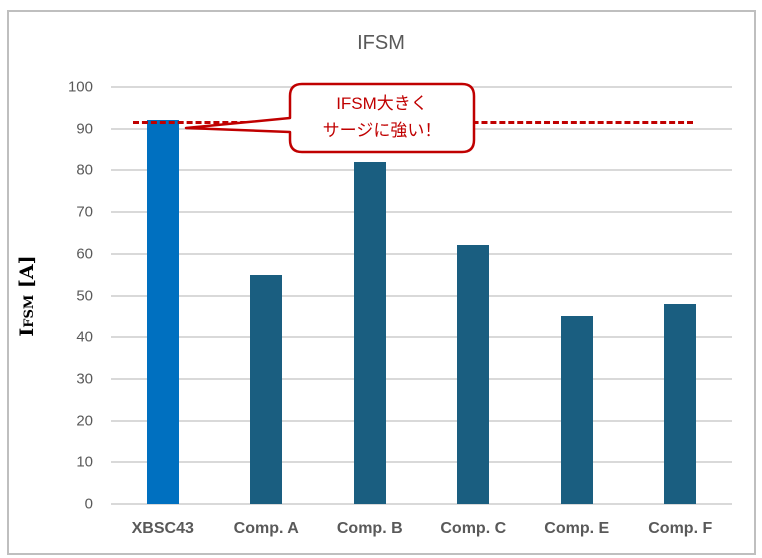 Image resolution: width=762 pixels, height=558 pixels. I want to click on y-tick-label: 0, so click(88, 504).